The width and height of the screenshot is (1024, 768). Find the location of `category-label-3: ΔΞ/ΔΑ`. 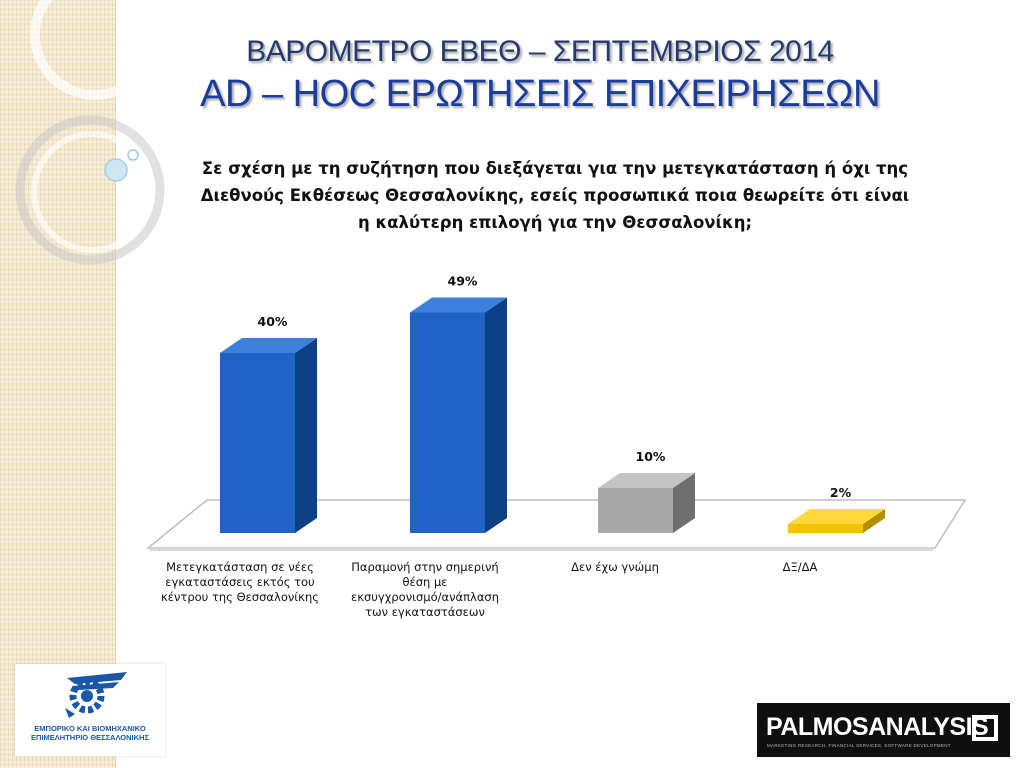

category-label-3: ΔΞ/ΔΑ is located at coordinates (800, 567).